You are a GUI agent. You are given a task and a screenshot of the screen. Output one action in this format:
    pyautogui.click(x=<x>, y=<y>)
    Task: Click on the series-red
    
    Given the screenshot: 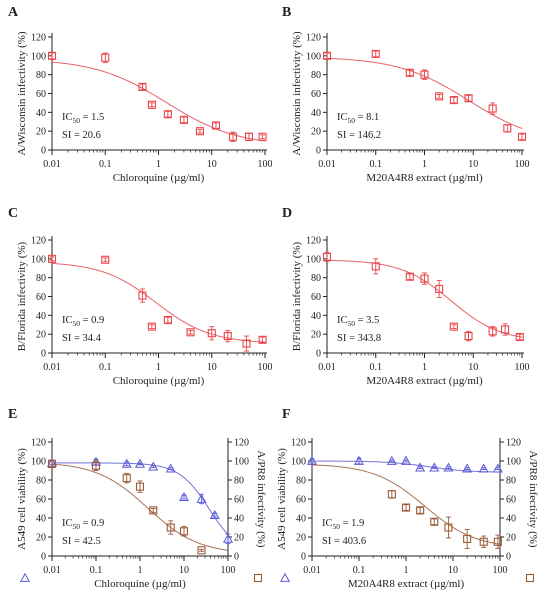 What is the action you would take?
    pyautogui.click(x=424, y=95)
    